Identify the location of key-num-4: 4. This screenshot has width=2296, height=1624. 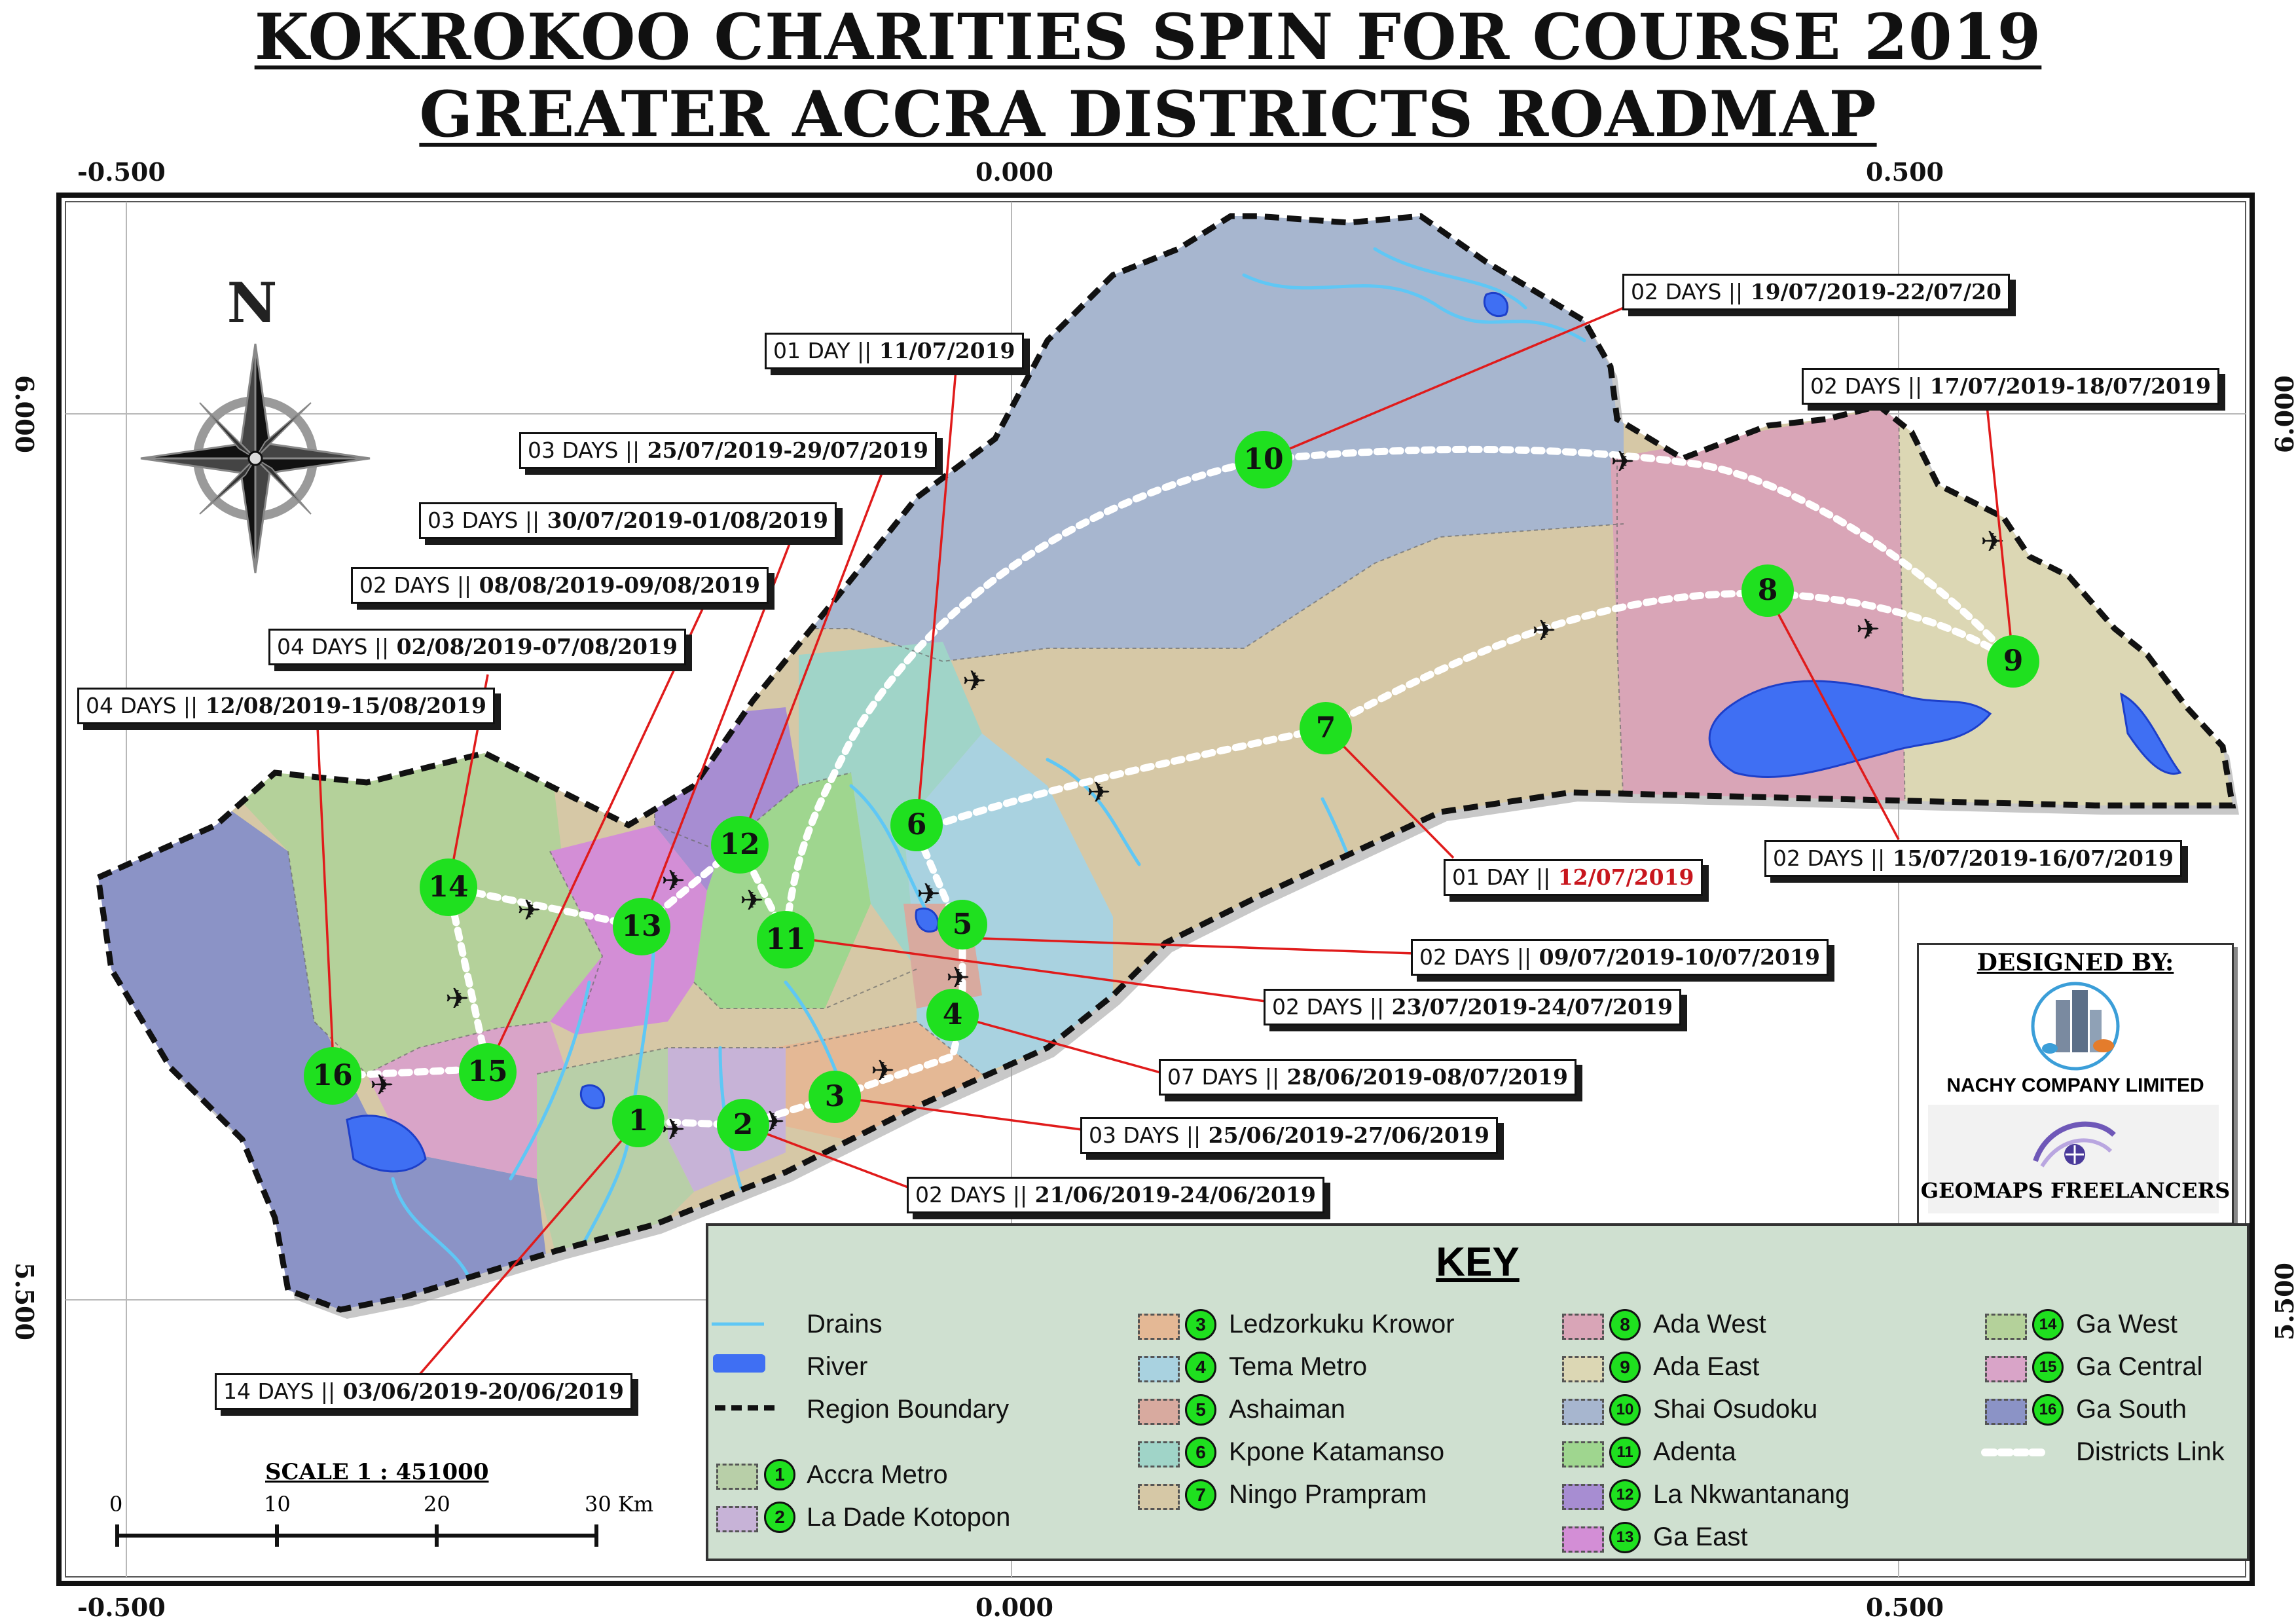
(1200, 1367).